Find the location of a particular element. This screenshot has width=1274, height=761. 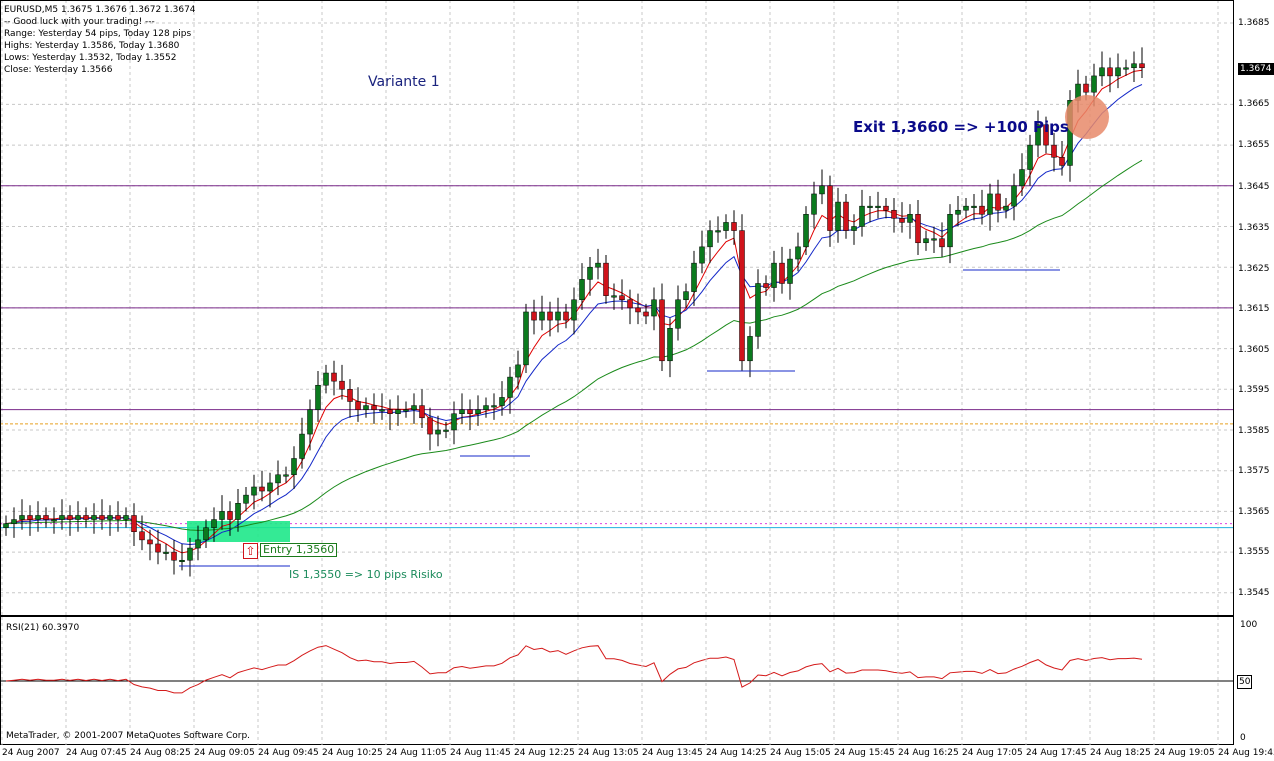

time-tick: 24 Aug 19:45 is located at coordinates (1246, 753).